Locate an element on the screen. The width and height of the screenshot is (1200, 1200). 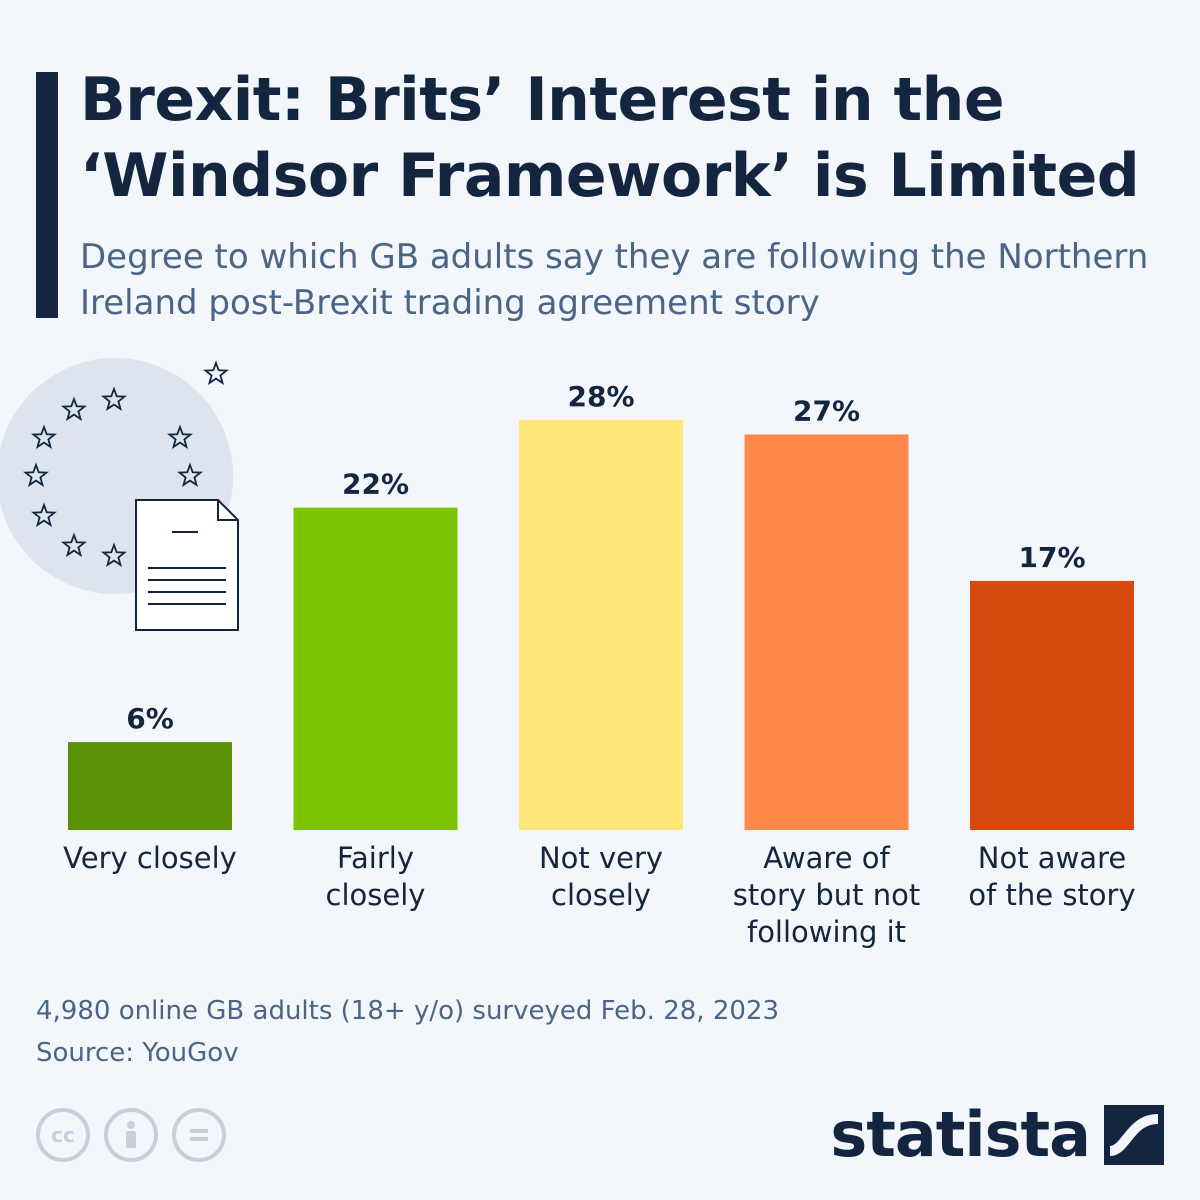
category-label: of the story is located at coordinates (1051, 895).